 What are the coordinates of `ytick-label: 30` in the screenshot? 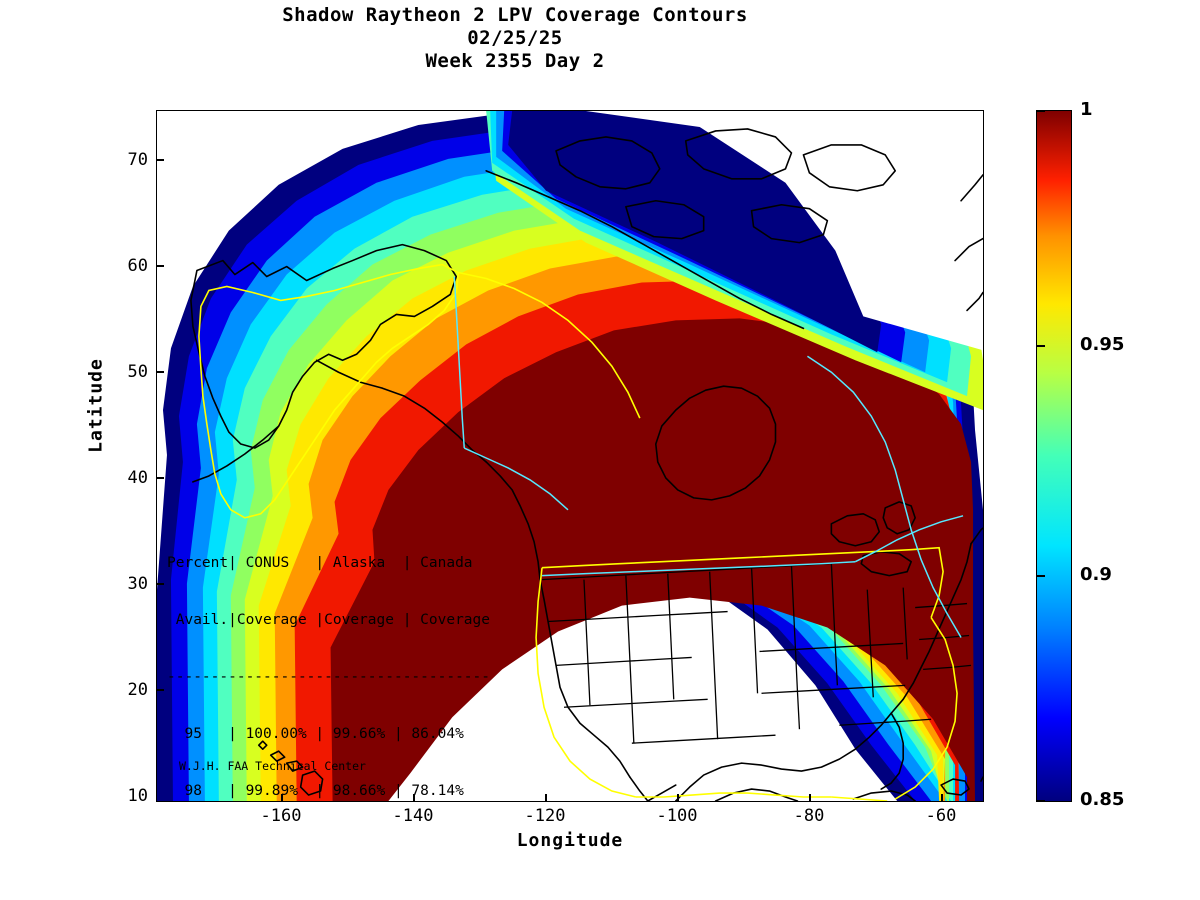 It's located at (137, 584).